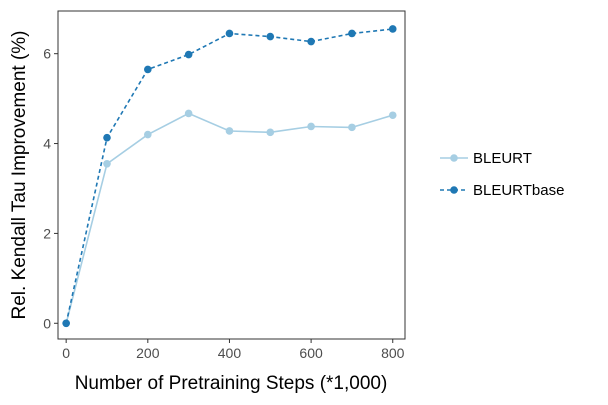  What do you see at coordinates (47, 144) in the screenshot?
I see `y-tick-label: 4` at bounding box center [47, 144].